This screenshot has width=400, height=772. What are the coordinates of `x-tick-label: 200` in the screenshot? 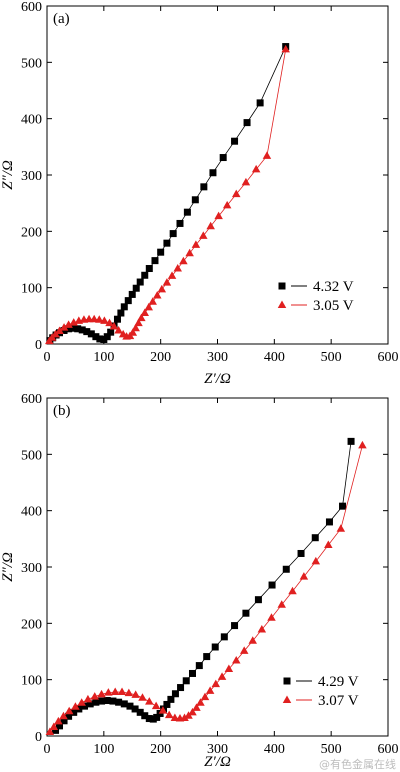 It's located at (160, 749).